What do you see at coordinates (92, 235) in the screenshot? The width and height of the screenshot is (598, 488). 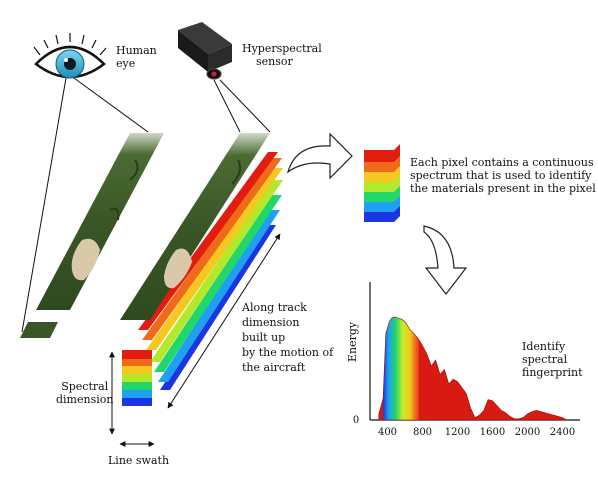 I see `eye-ground-strip` at bounding box center [92, 235].